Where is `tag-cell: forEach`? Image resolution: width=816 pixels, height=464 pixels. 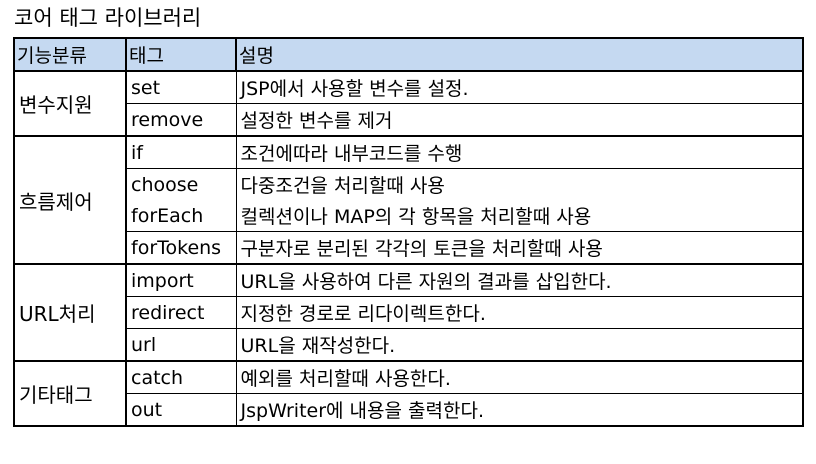
tag-cell: forEach is located at coordinates (181, 216).